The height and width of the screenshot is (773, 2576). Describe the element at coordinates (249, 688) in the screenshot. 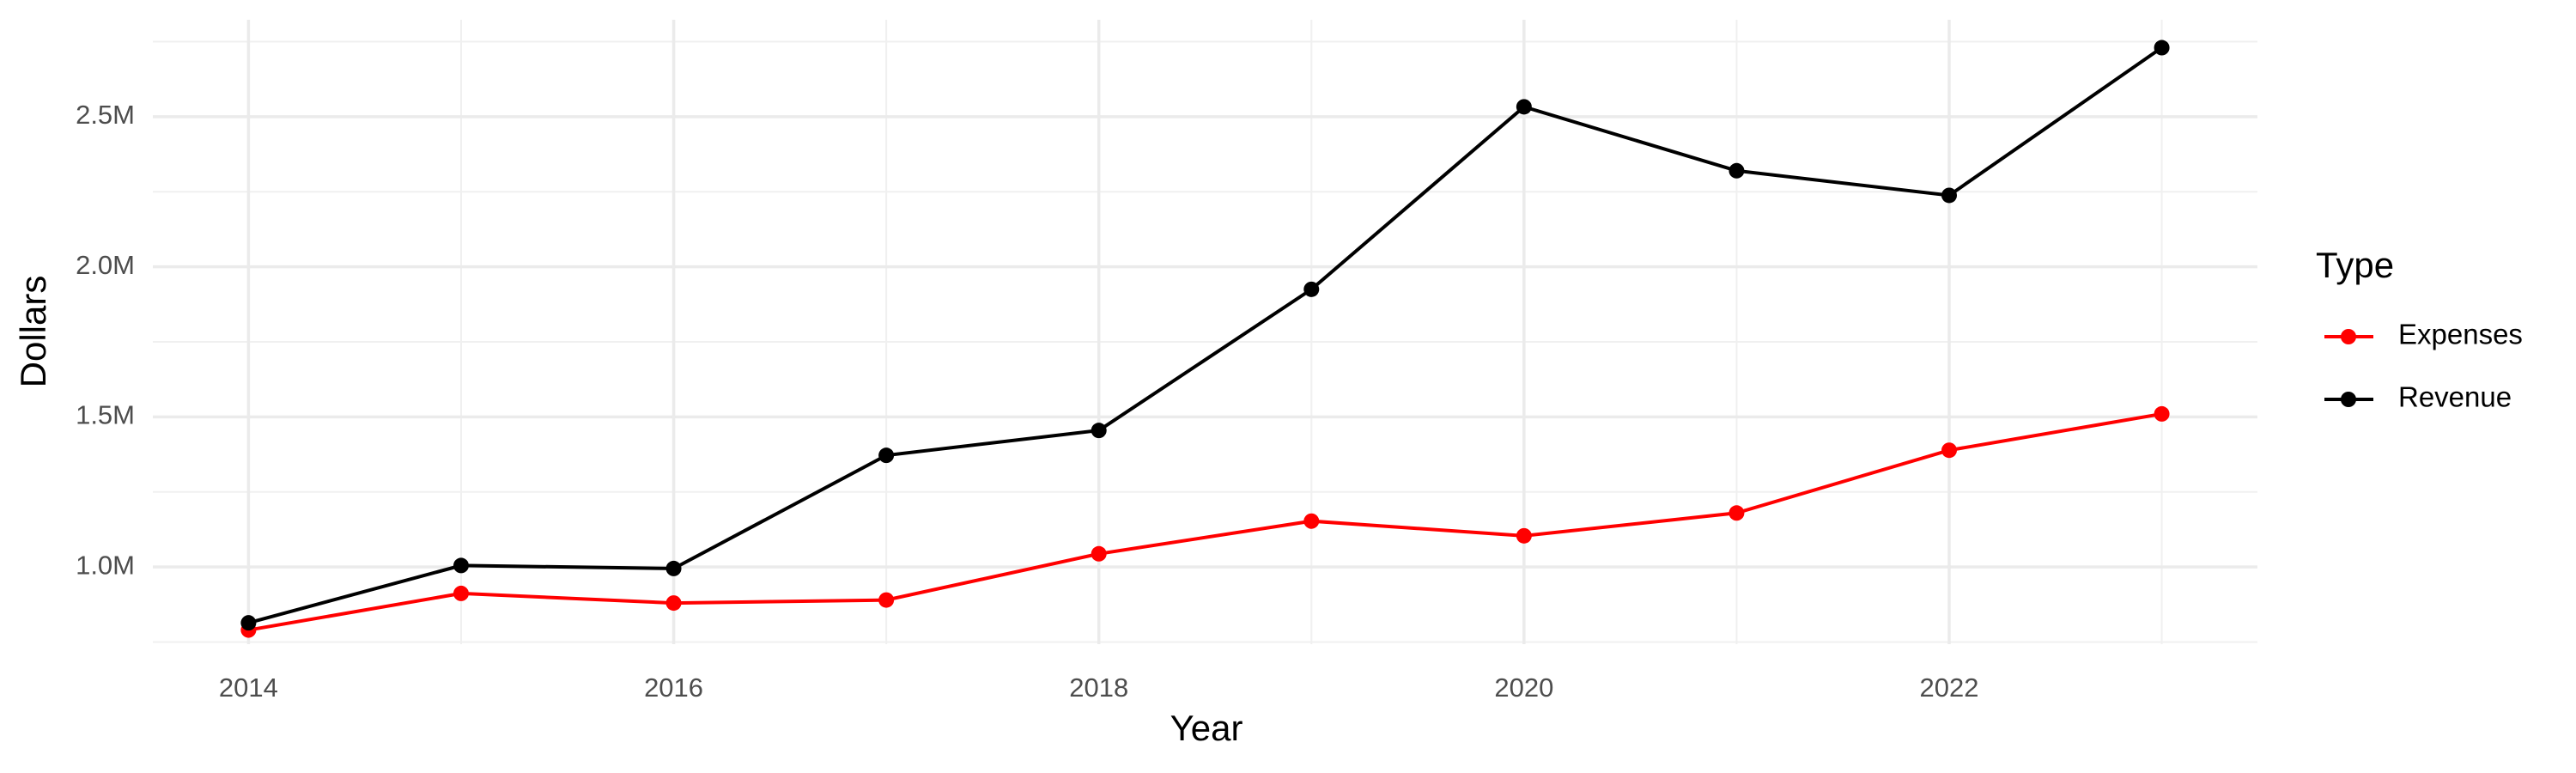

I see `x-tick-label: 2014` at that location.